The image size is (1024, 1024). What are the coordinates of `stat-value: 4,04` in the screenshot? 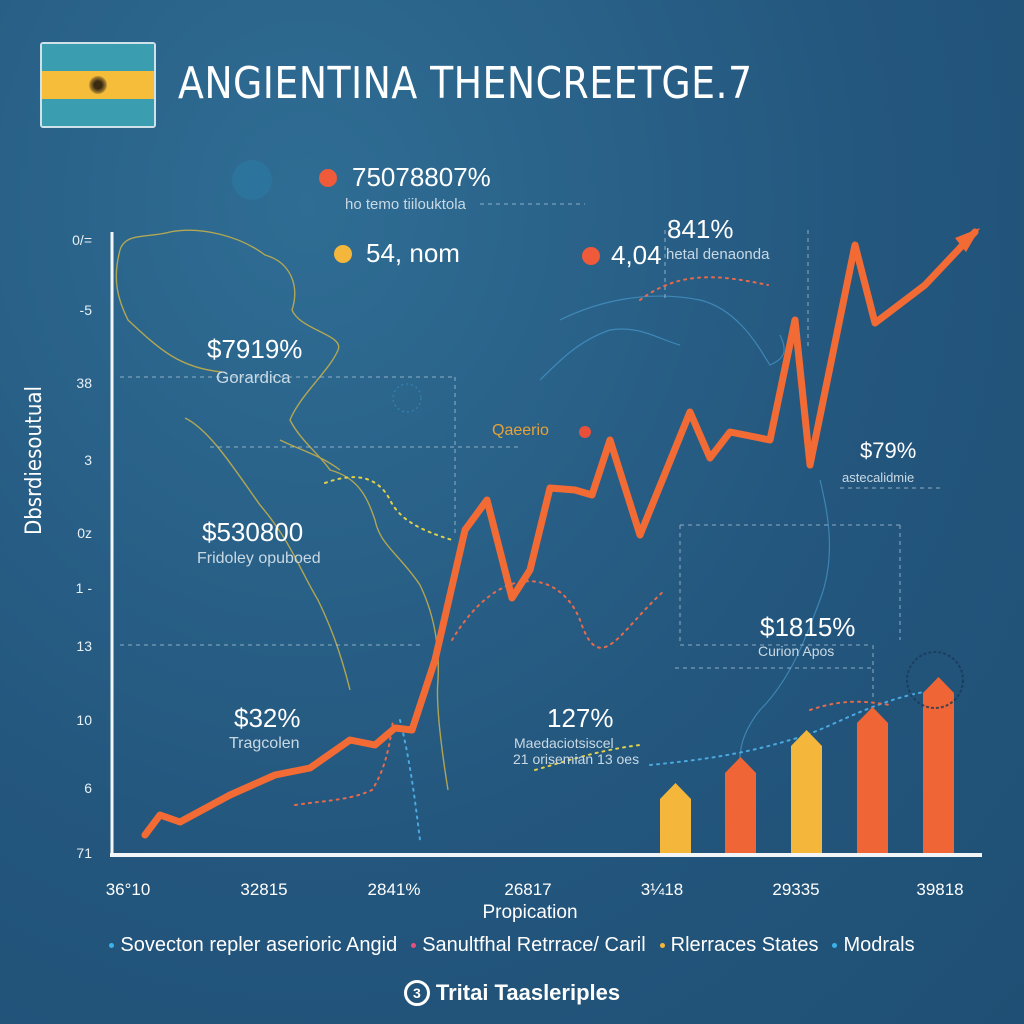 It's located at (636, 255).